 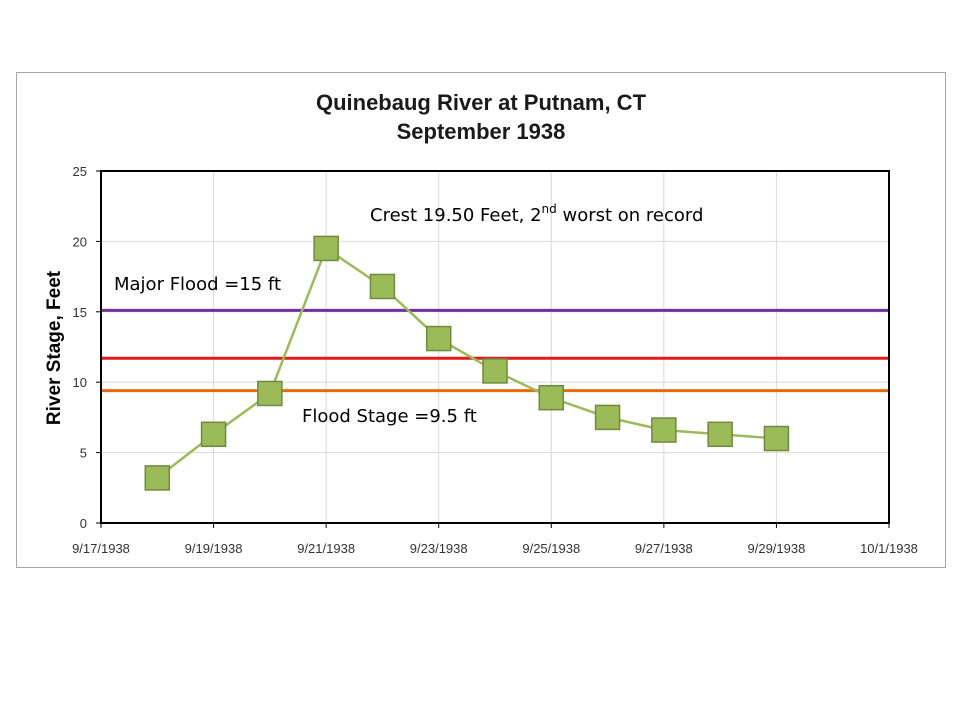 I want to click on flood-stage-annotation: Flood Stage =9.5 ft, so click(x=389, y=416).